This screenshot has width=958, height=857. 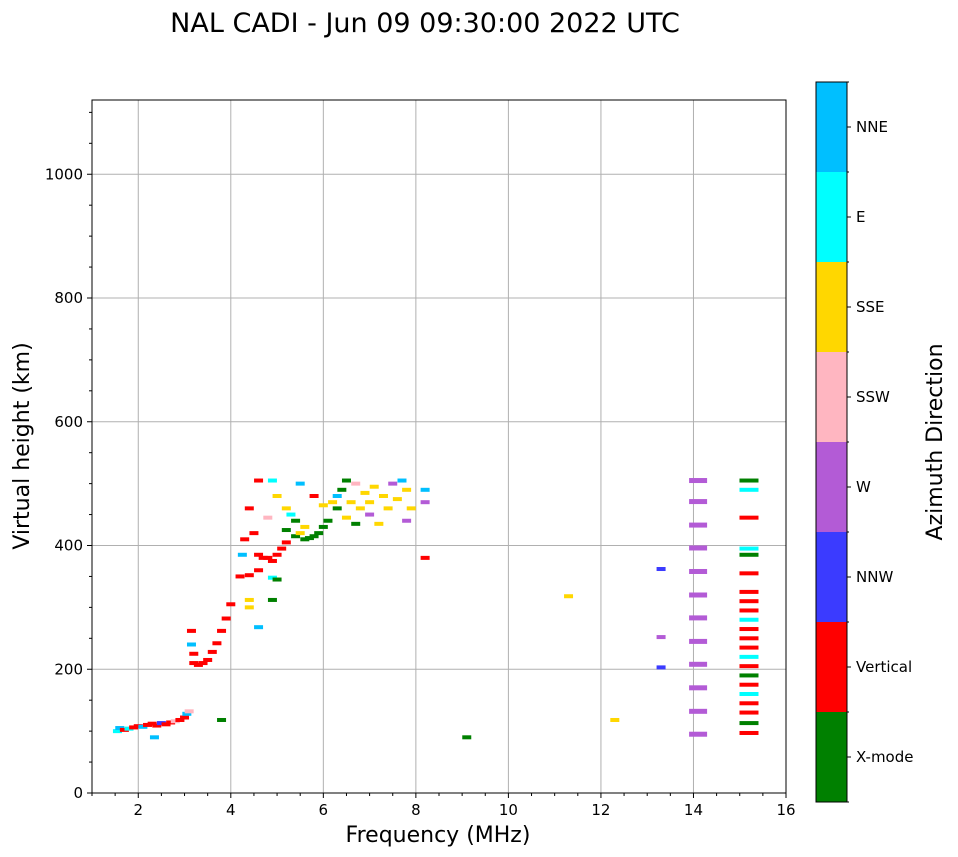 I want to click on colorbar-frame, so click(x=831, y=442).